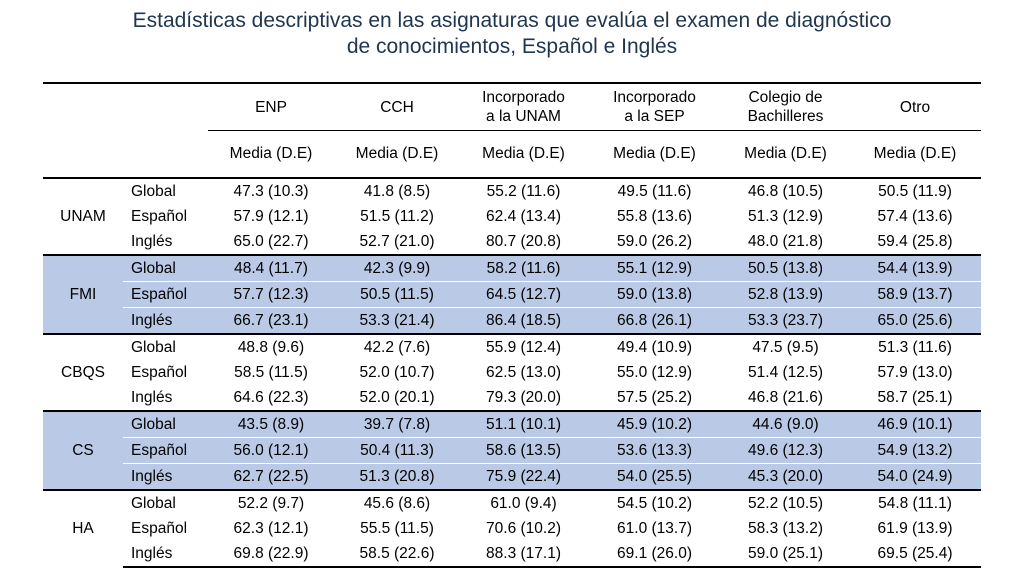 This screenshot has height=576, width=1024. What do you see at coordinates (654, 554) in the screenshot?
I see `value-cell: 69.1 (26.0)` at bounding box center [654, 554].